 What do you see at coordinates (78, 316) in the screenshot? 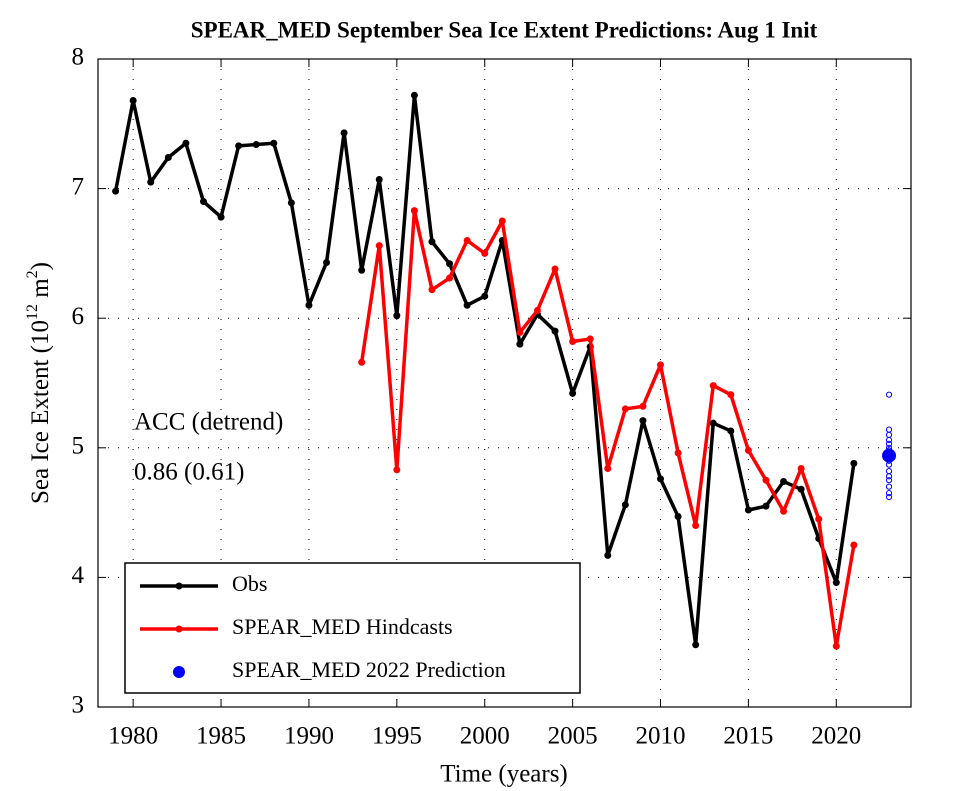
I see `y-tick-label: 6` at bounding box center [78, 316].